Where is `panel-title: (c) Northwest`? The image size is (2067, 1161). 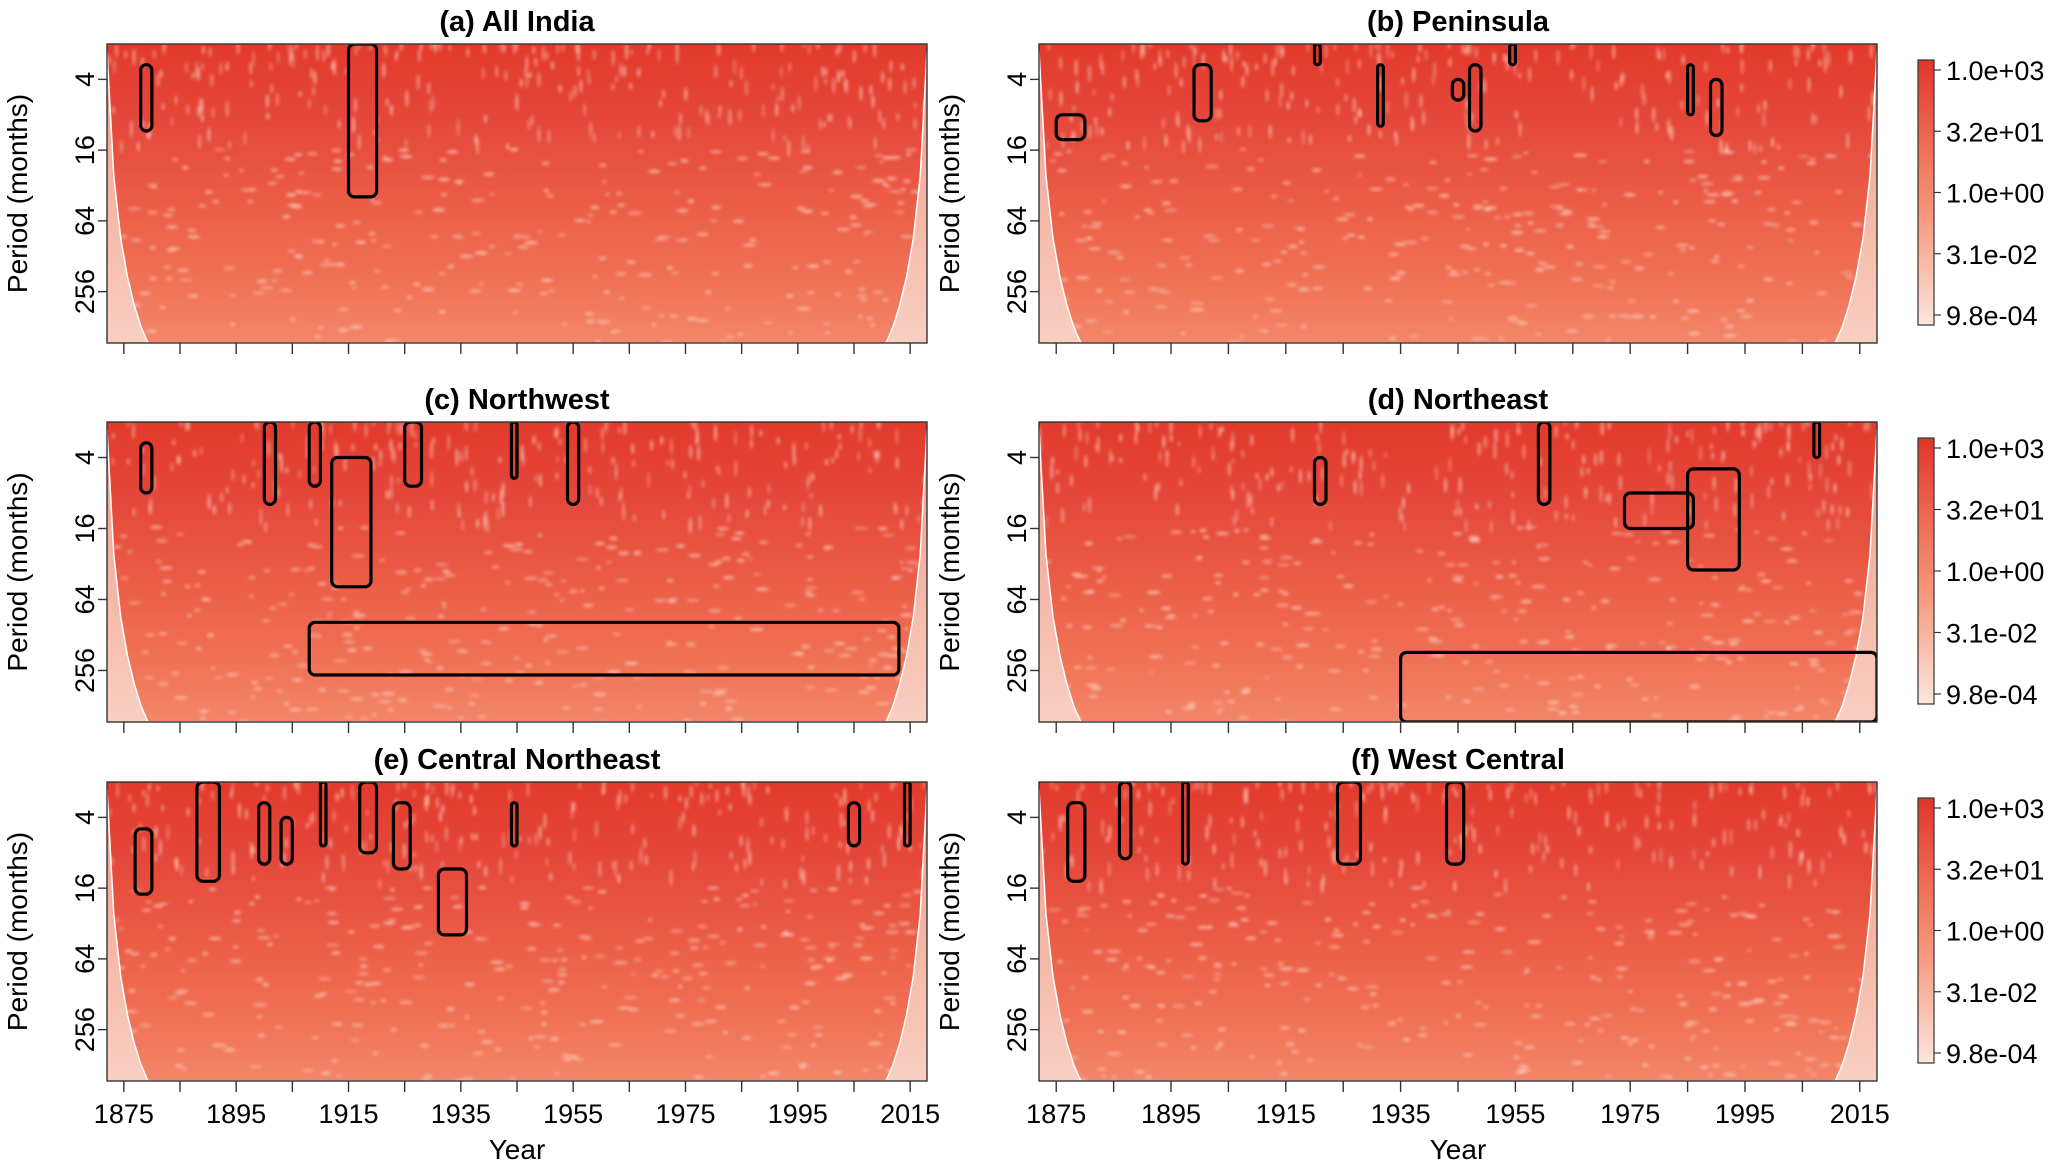
panel-title: (c) Northwest is located at coordinates (517, 400).